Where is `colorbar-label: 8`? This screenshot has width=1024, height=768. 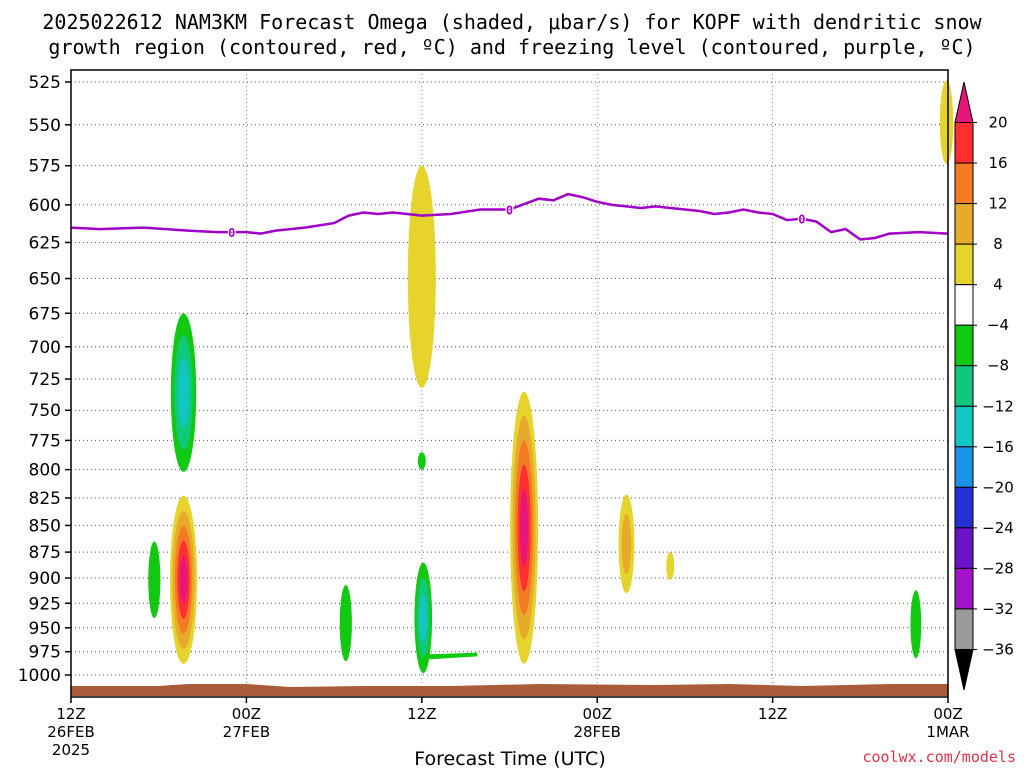 colorbar-label: 8 is located at coordinates (998, 244).